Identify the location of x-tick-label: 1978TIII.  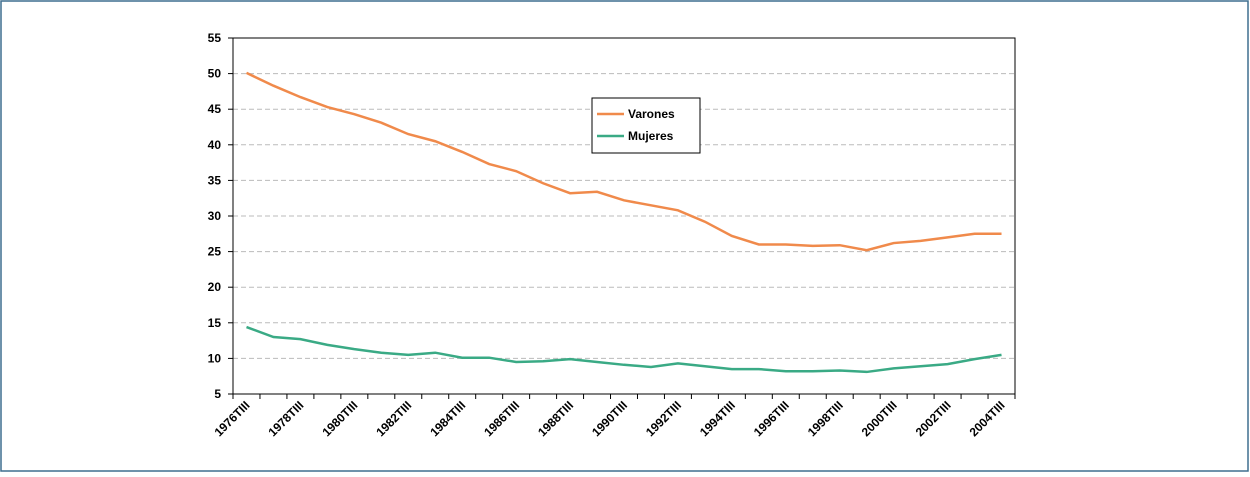
(286, 418).